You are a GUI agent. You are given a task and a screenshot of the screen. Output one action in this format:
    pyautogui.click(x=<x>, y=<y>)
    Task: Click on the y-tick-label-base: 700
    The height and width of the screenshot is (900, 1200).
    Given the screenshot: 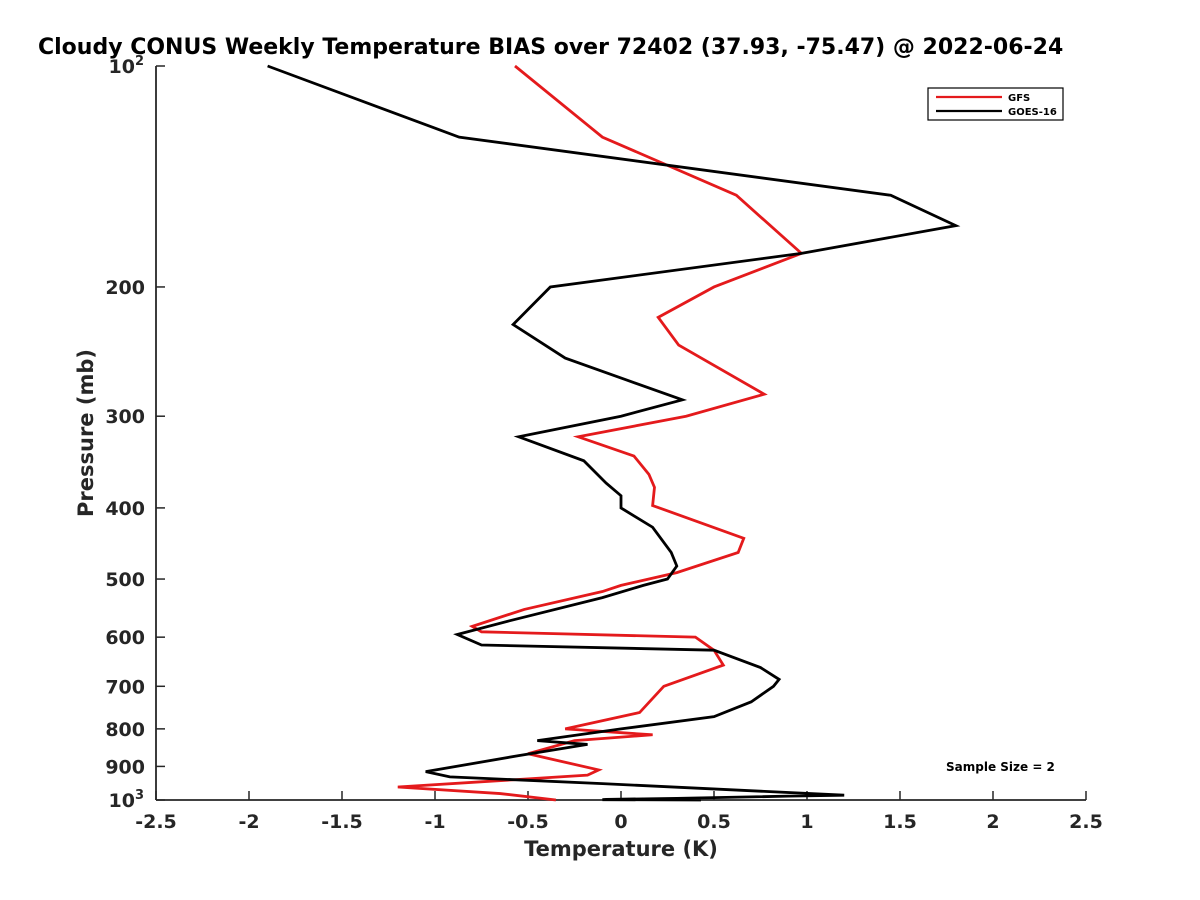 What is the action you would take?
    pyautogui.click(x=125, y=687)
    